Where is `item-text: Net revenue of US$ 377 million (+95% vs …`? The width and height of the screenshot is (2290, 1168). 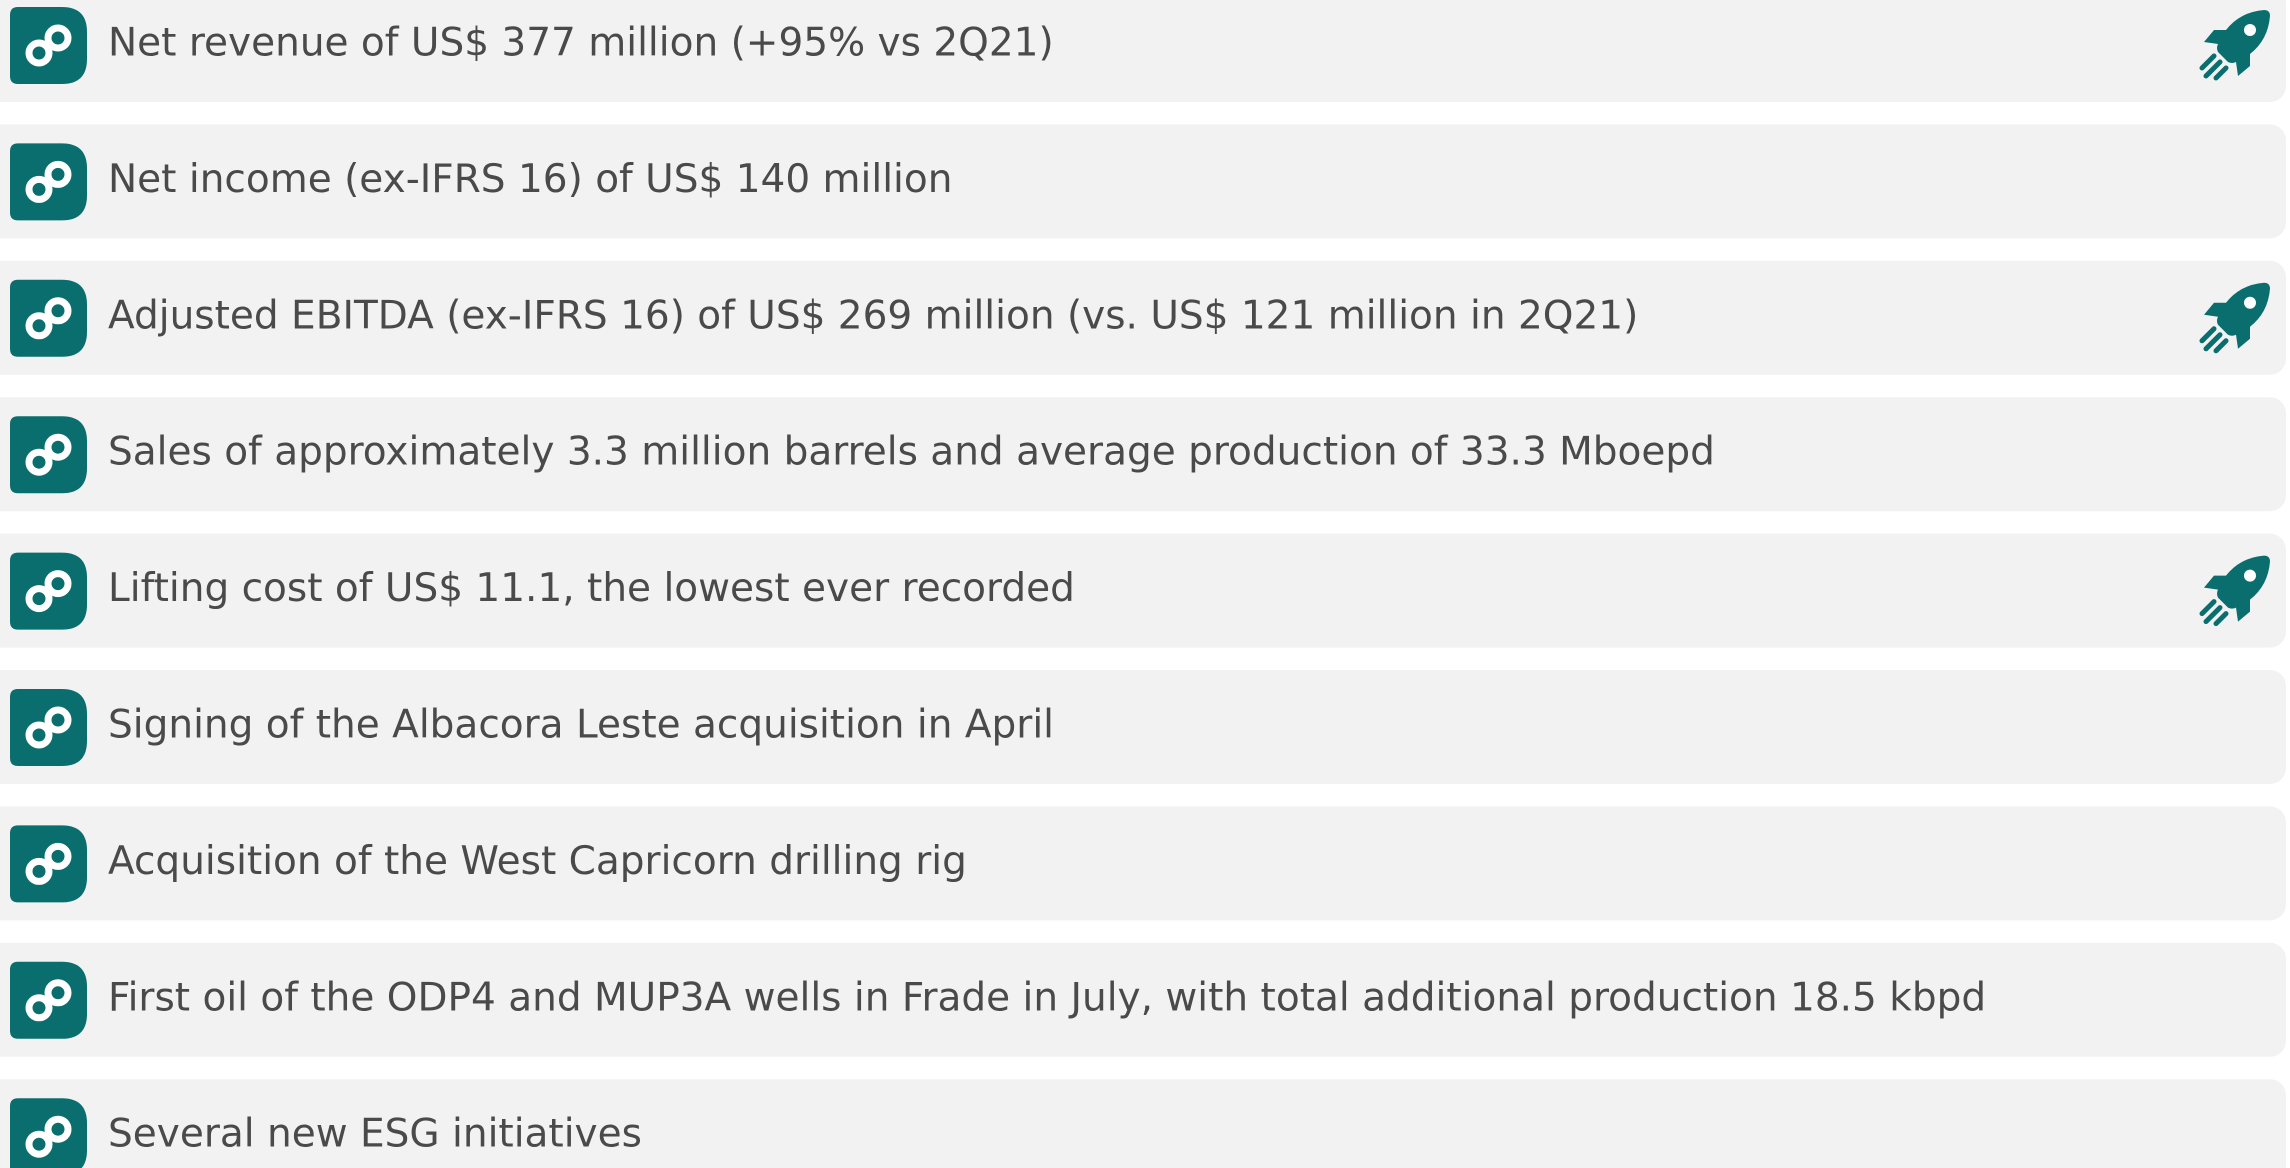
item-text: Net revenue of US$ 377 million (+95% vs … is located at coordinates (581, 43).